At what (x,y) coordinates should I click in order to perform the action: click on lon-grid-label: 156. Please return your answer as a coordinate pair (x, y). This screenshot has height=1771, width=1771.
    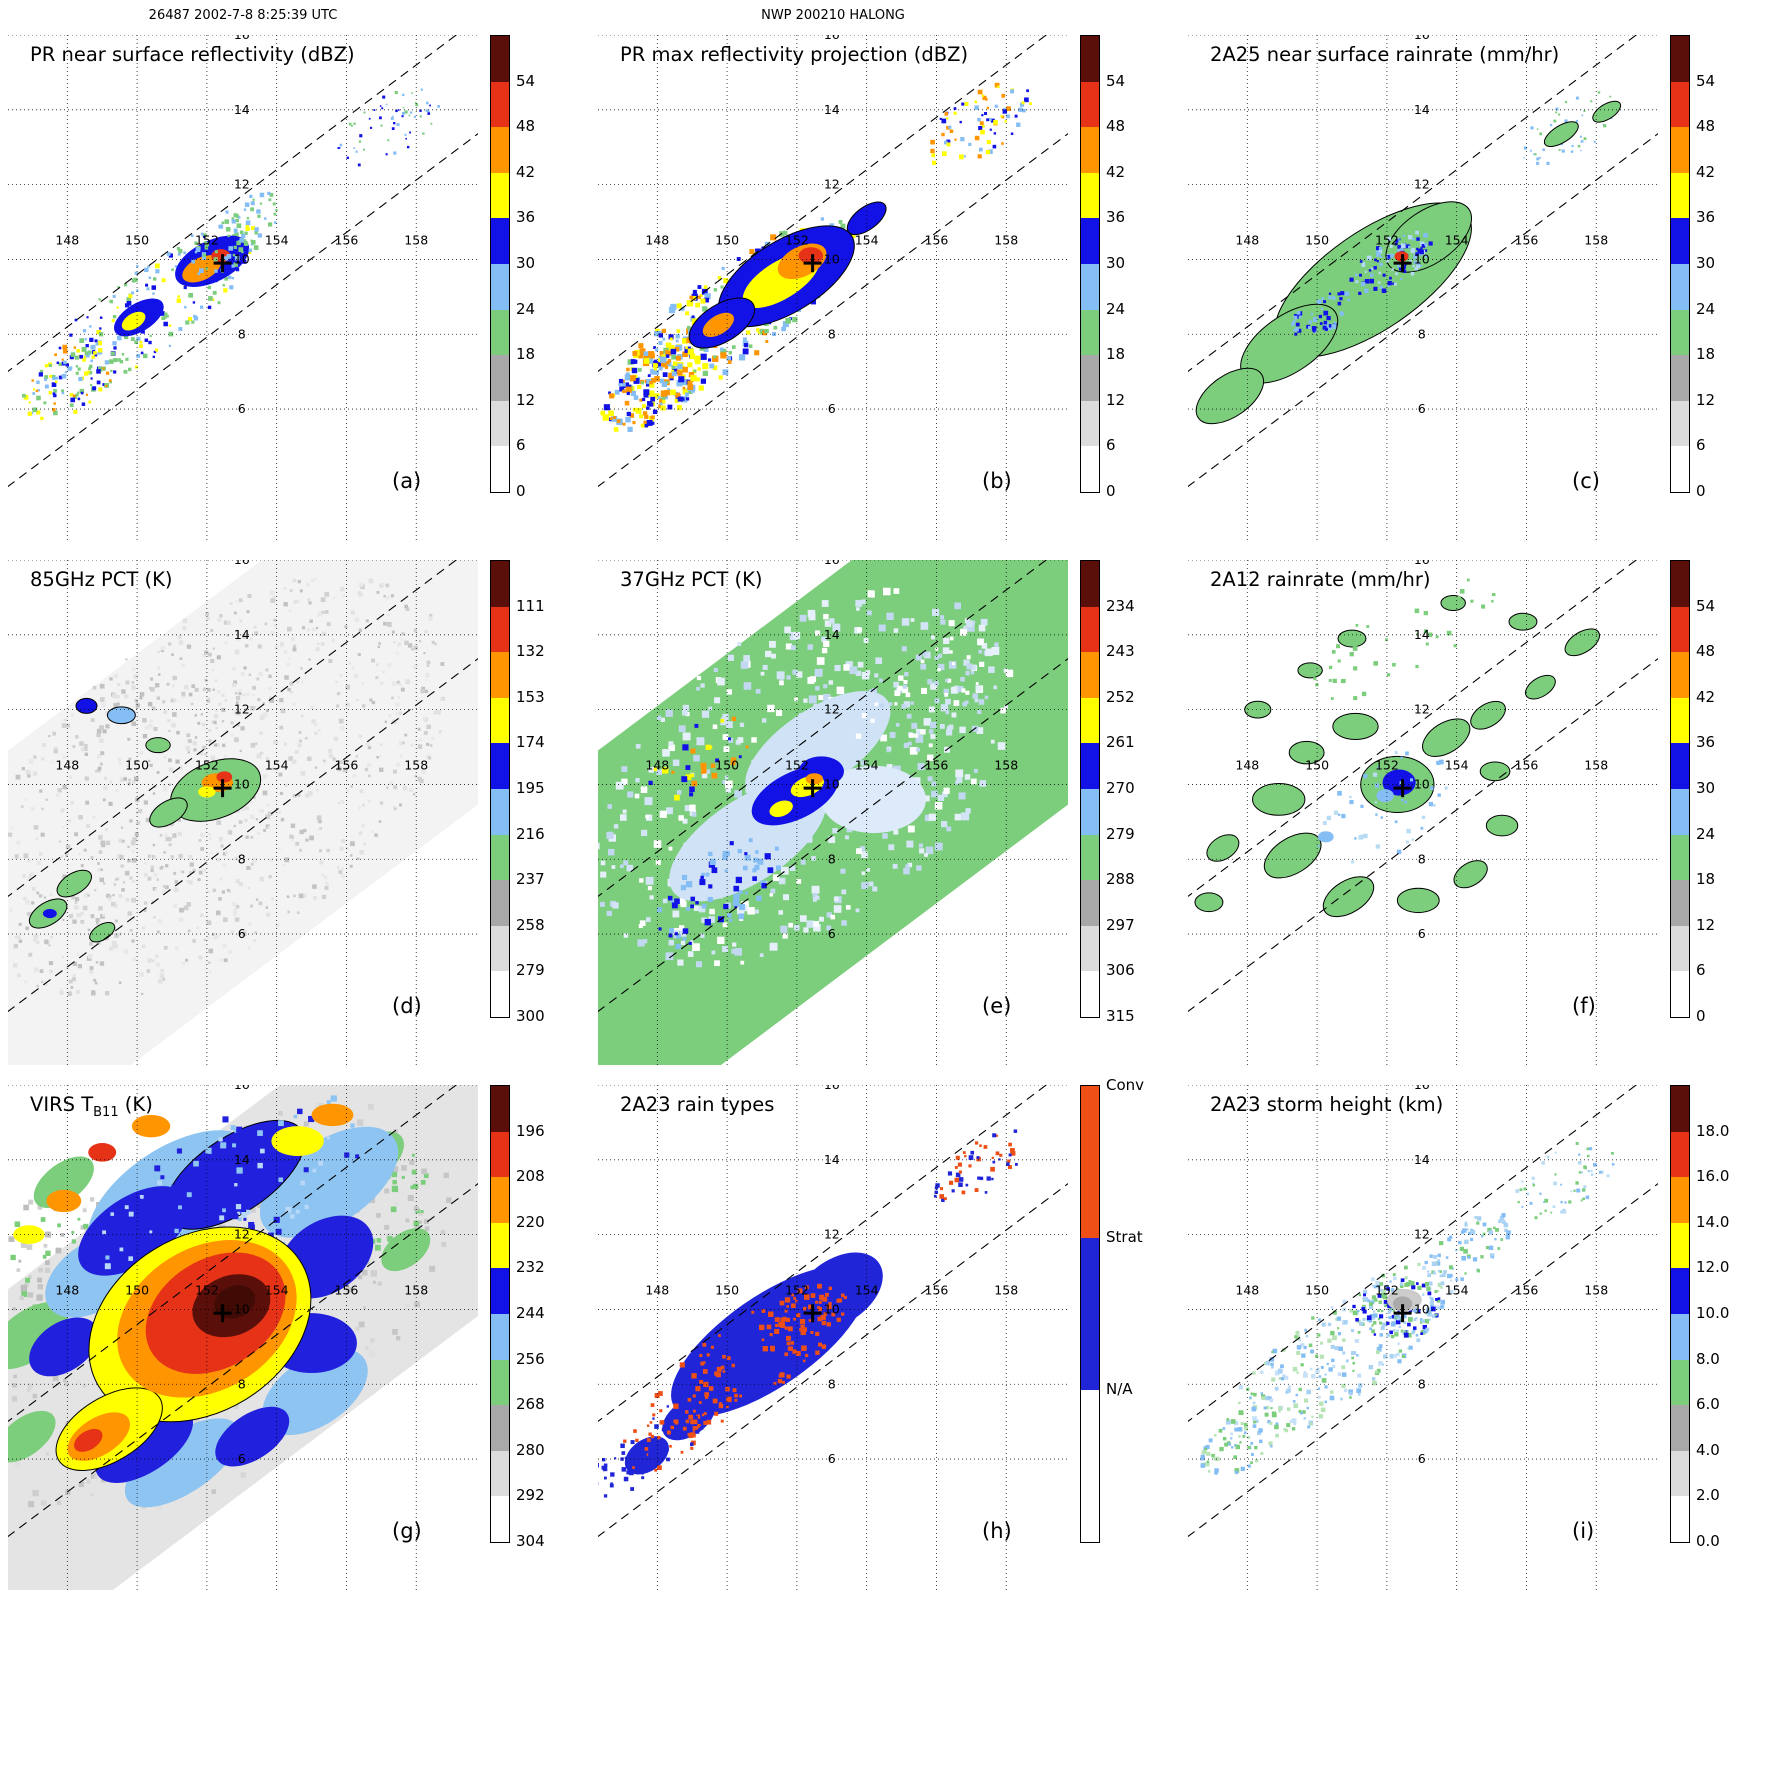
    Looking at the image, I should click on (937, 765).